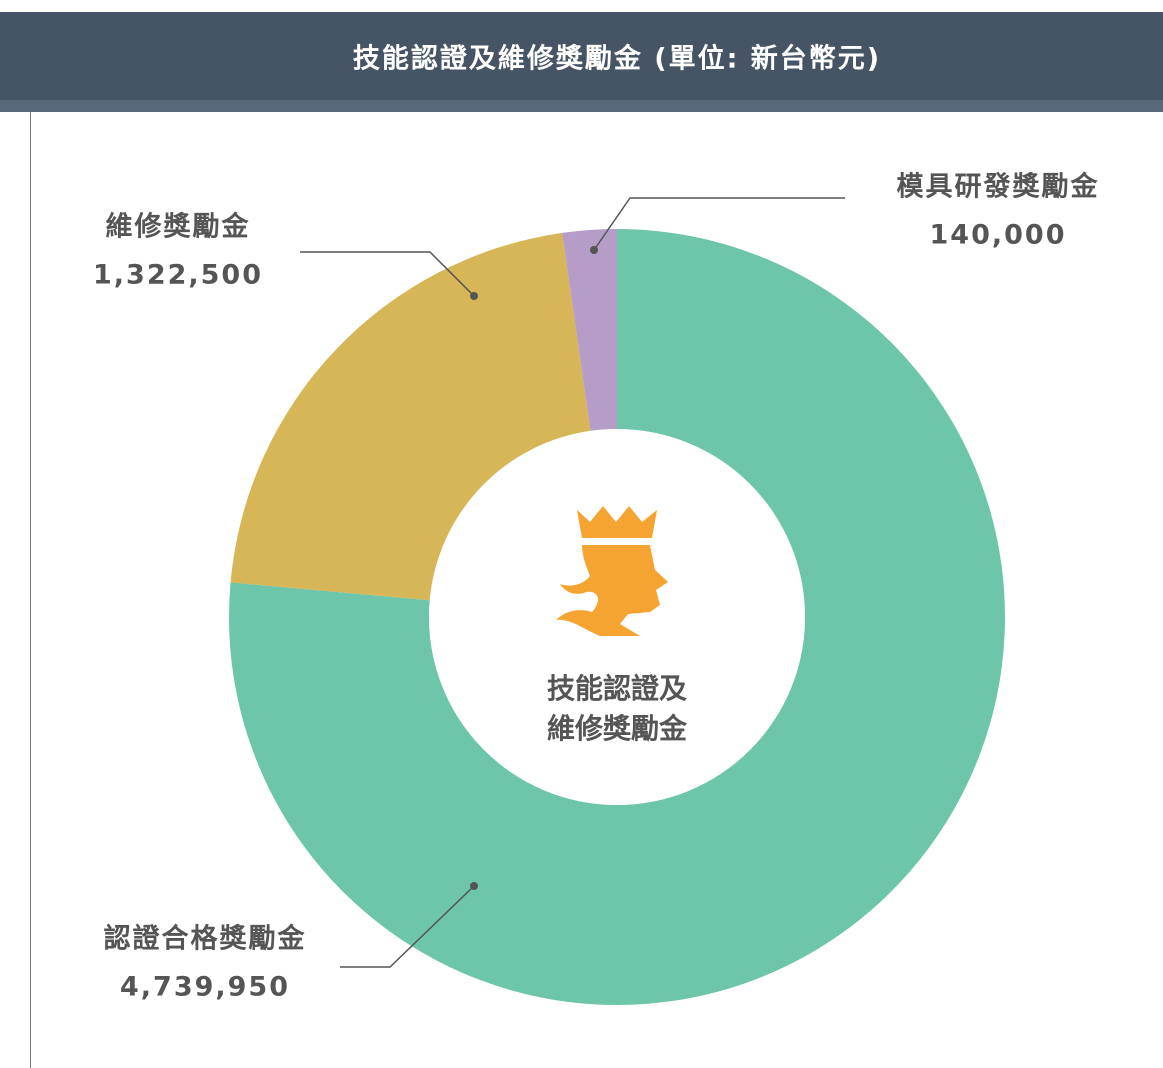 The image size is (1163, 1068). I want to click on slice-label: 維修獎勵金, so click(178, 227).